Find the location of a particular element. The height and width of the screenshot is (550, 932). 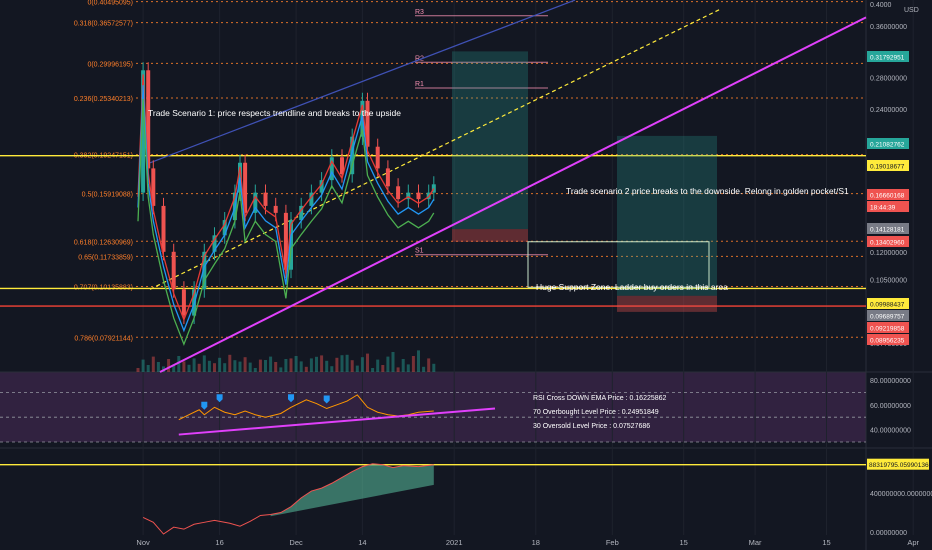

price-tag-label: 0.09988437 is located at coordinates (887, 305).